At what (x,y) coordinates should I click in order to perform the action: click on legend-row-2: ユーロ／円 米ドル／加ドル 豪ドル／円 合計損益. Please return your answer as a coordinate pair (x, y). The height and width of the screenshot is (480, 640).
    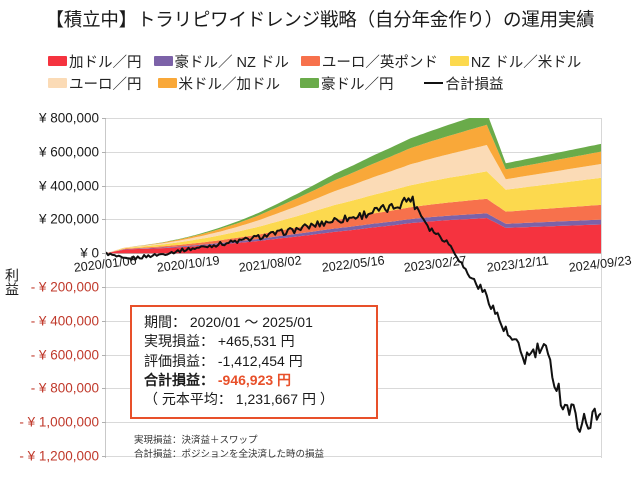
    Looking at the image, I should click on (340, 83).